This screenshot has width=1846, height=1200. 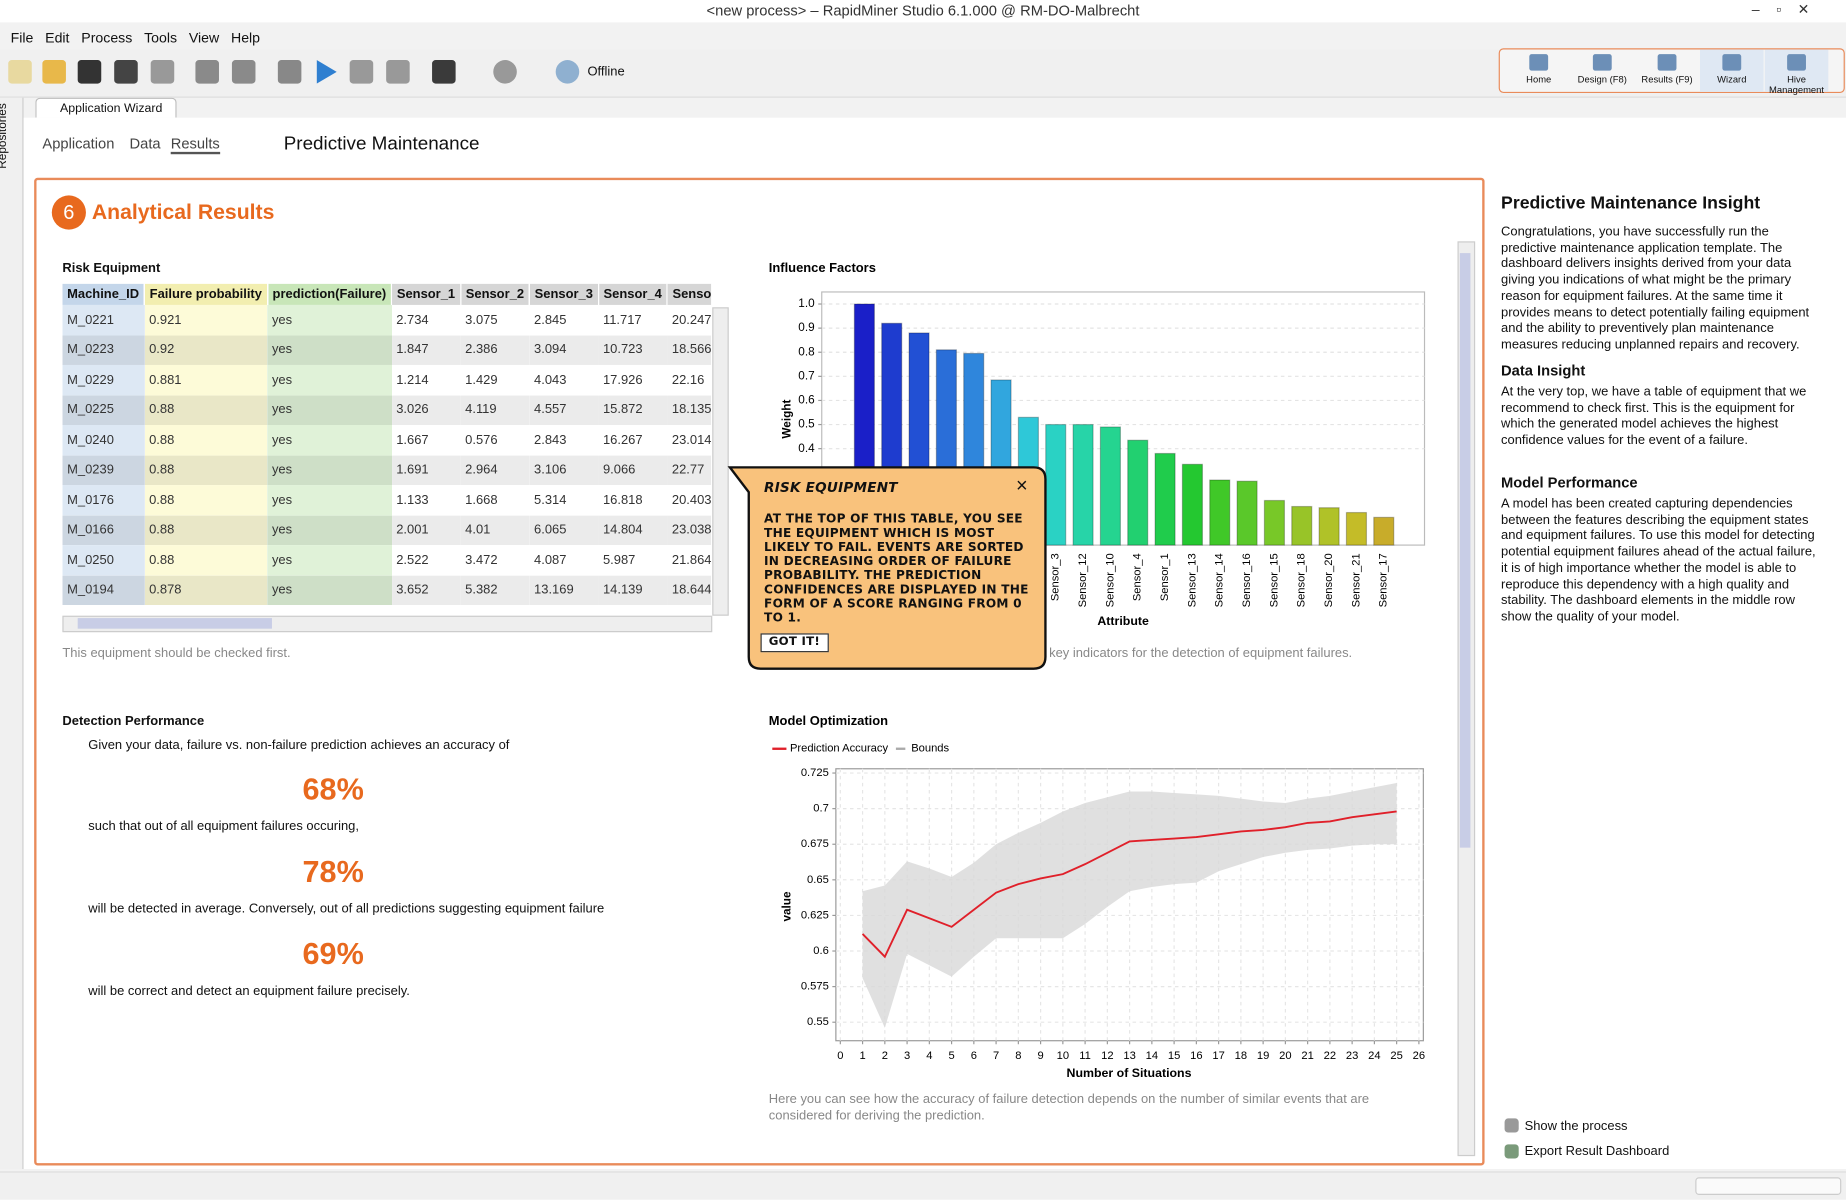 What do you see at coordinates (1022, 485) in the screenshot?
I see `popup-close: ×` at bounding box center [1022, 485].